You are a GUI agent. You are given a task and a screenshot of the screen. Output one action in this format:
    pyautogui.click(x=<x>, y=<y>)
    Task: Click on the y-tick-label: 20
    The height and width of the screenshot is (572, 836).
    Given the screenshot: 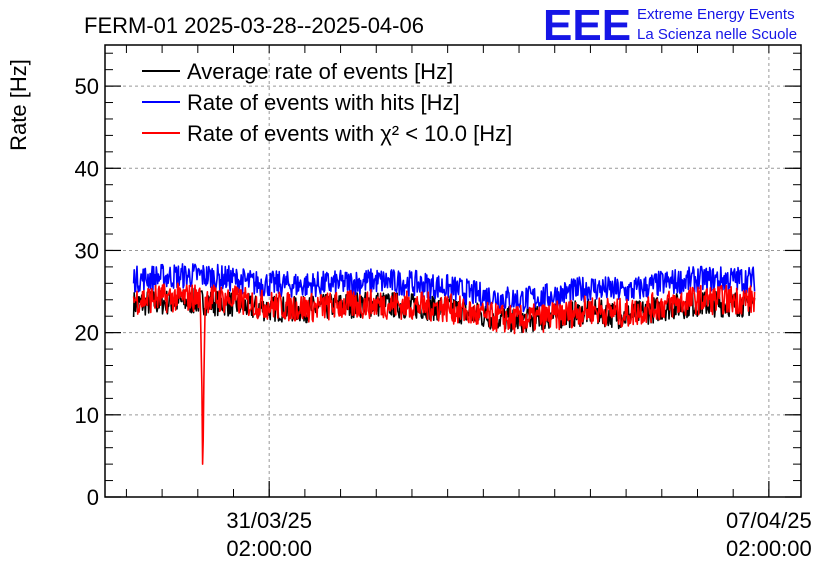 What is the action you would take?
    pyautogui.click(x=87, y=333)
    